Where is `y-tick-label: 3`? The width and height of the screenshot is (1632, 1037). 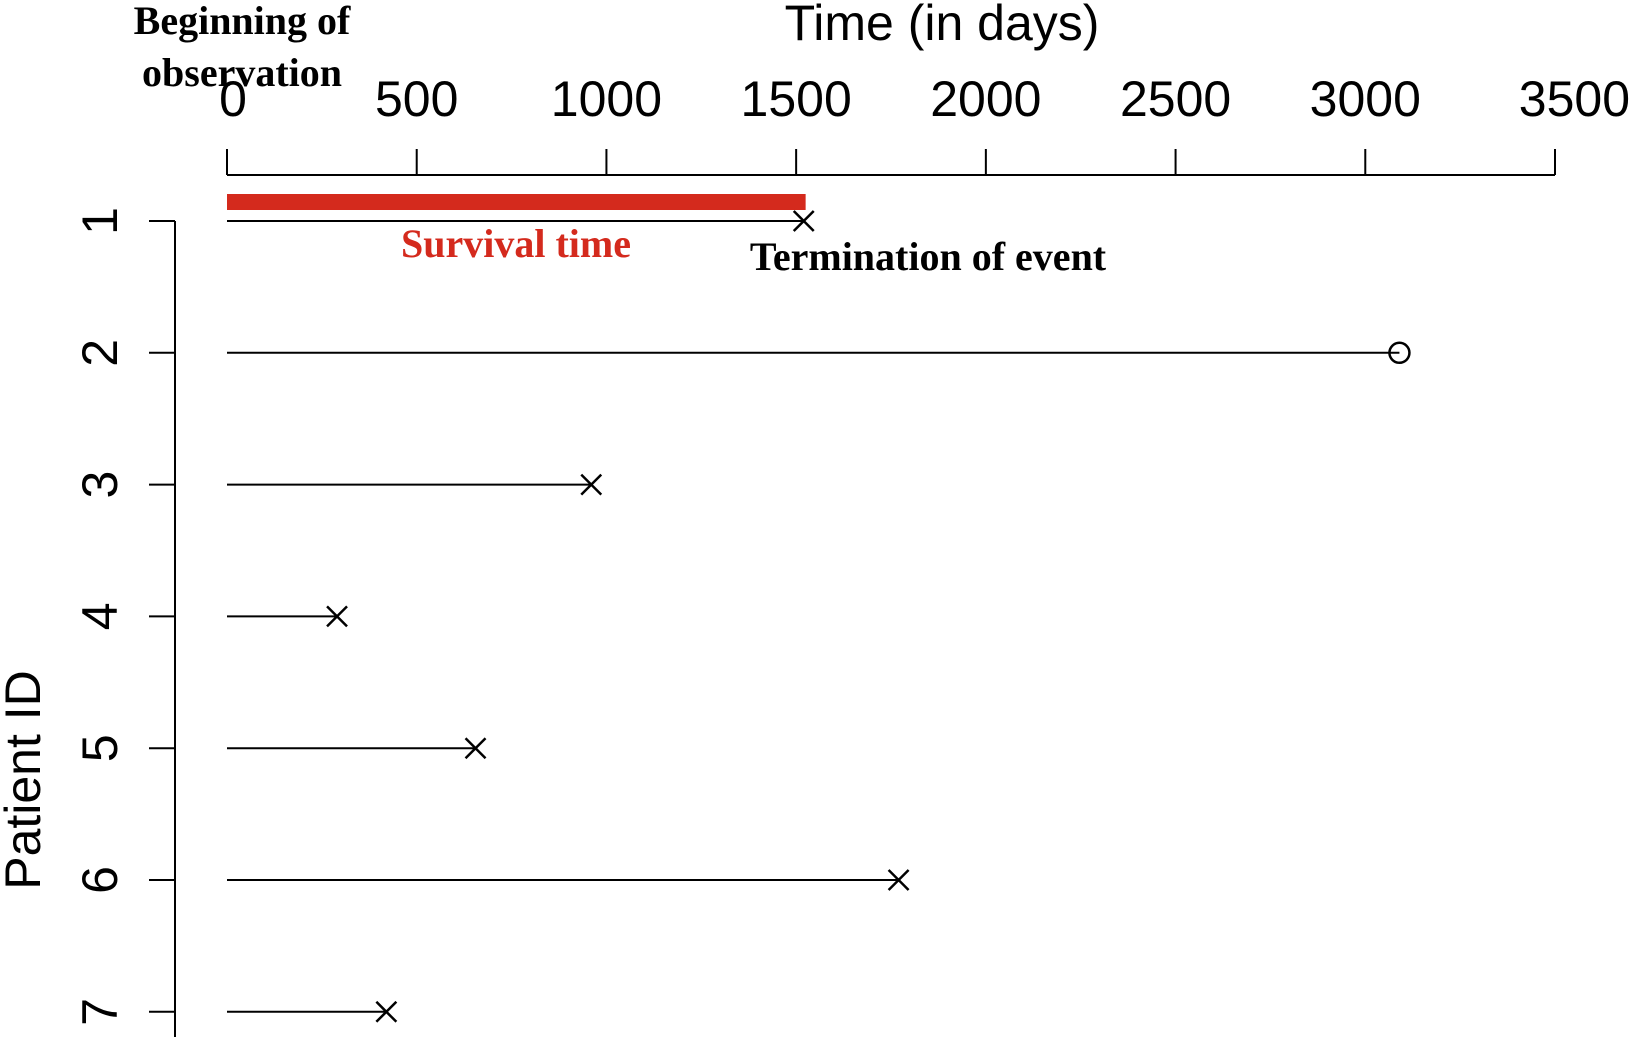 y-tick-label: 3 is located at coordinates (100, 485).